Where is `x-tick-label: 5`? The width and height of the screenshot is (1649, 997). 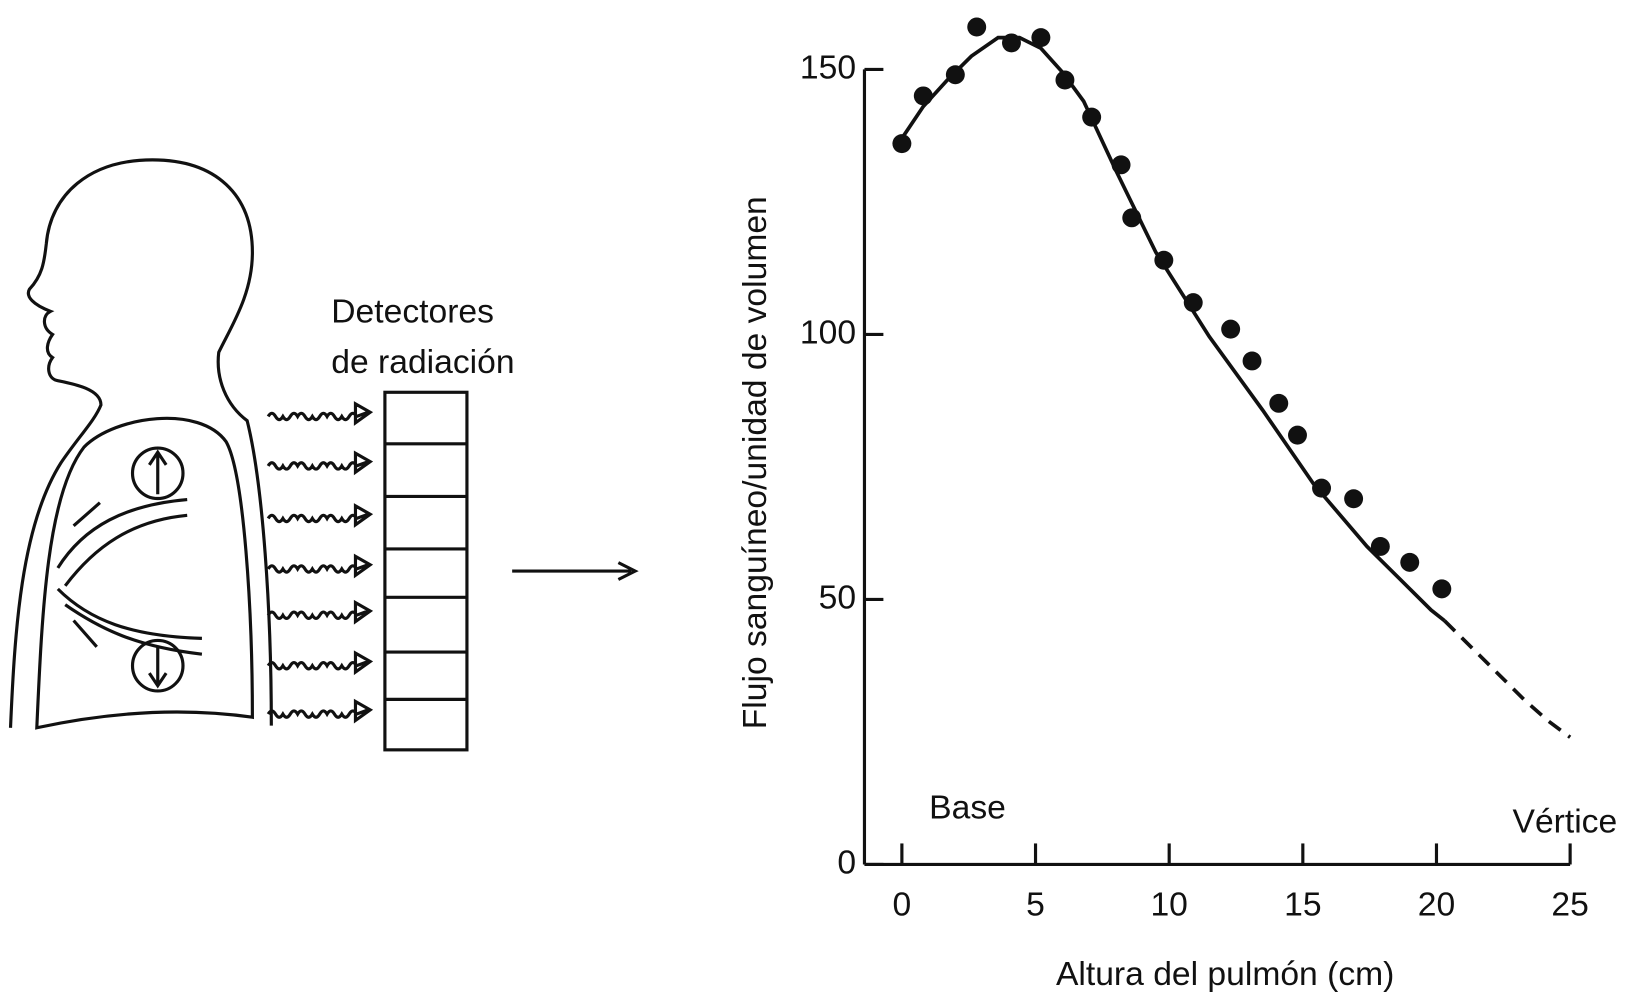 x-tick-label: 5 is located at coordinates (1035, 904).